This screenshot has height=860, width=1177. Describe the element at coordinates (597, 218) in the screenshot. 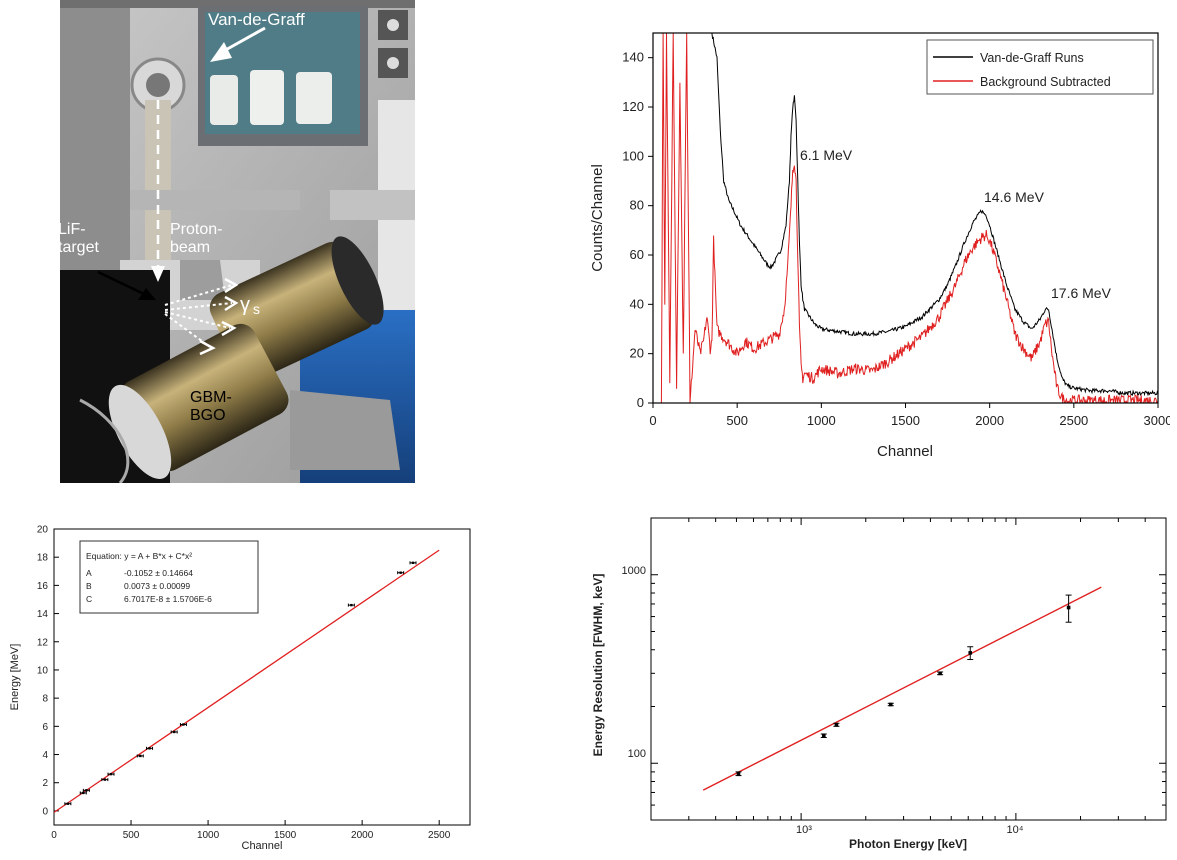

I see `spectrum-y-axis-label: Counts/Channel` at that location.